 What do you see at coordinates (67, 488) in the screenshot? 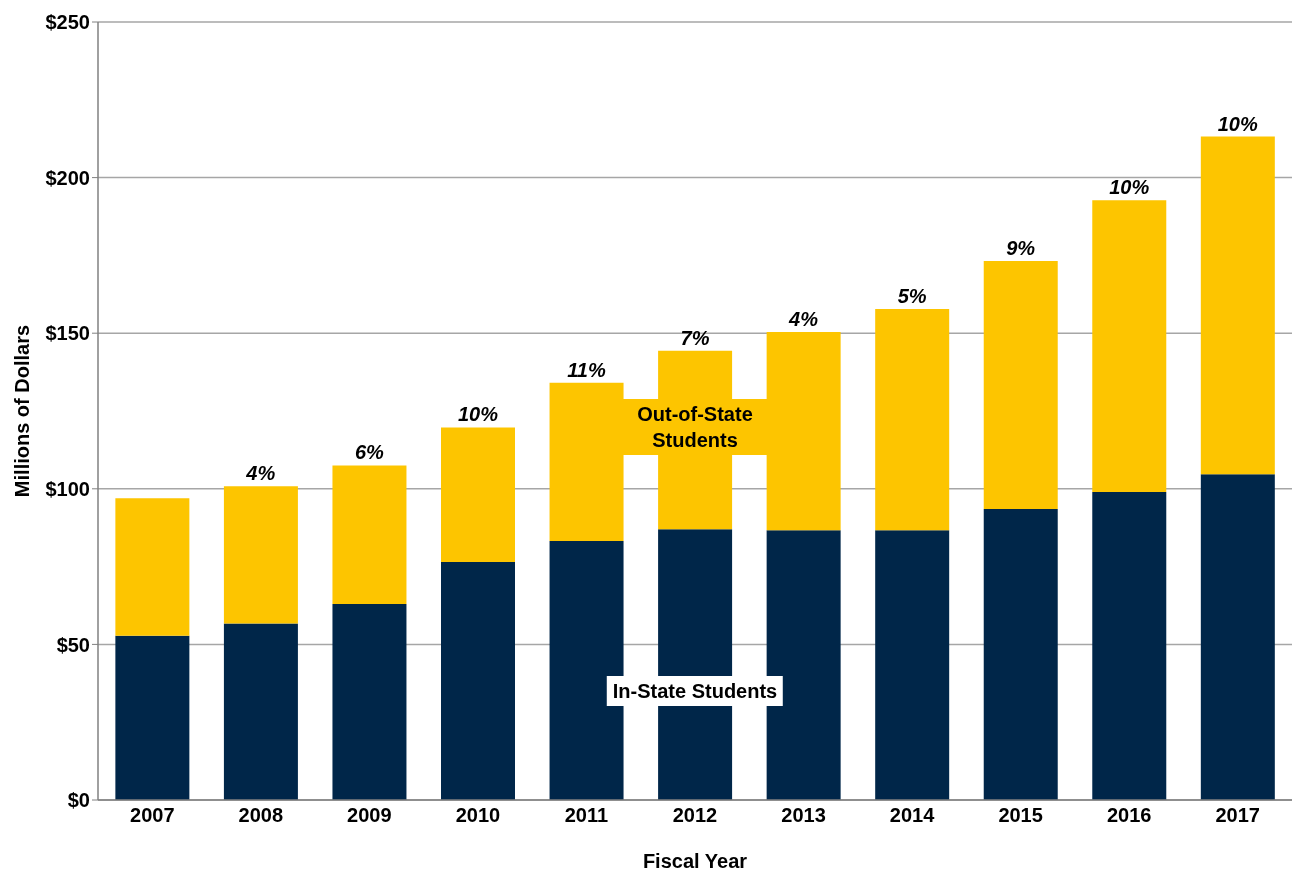
I see `y-tick-label: $100` at bounding box center [67, 488].